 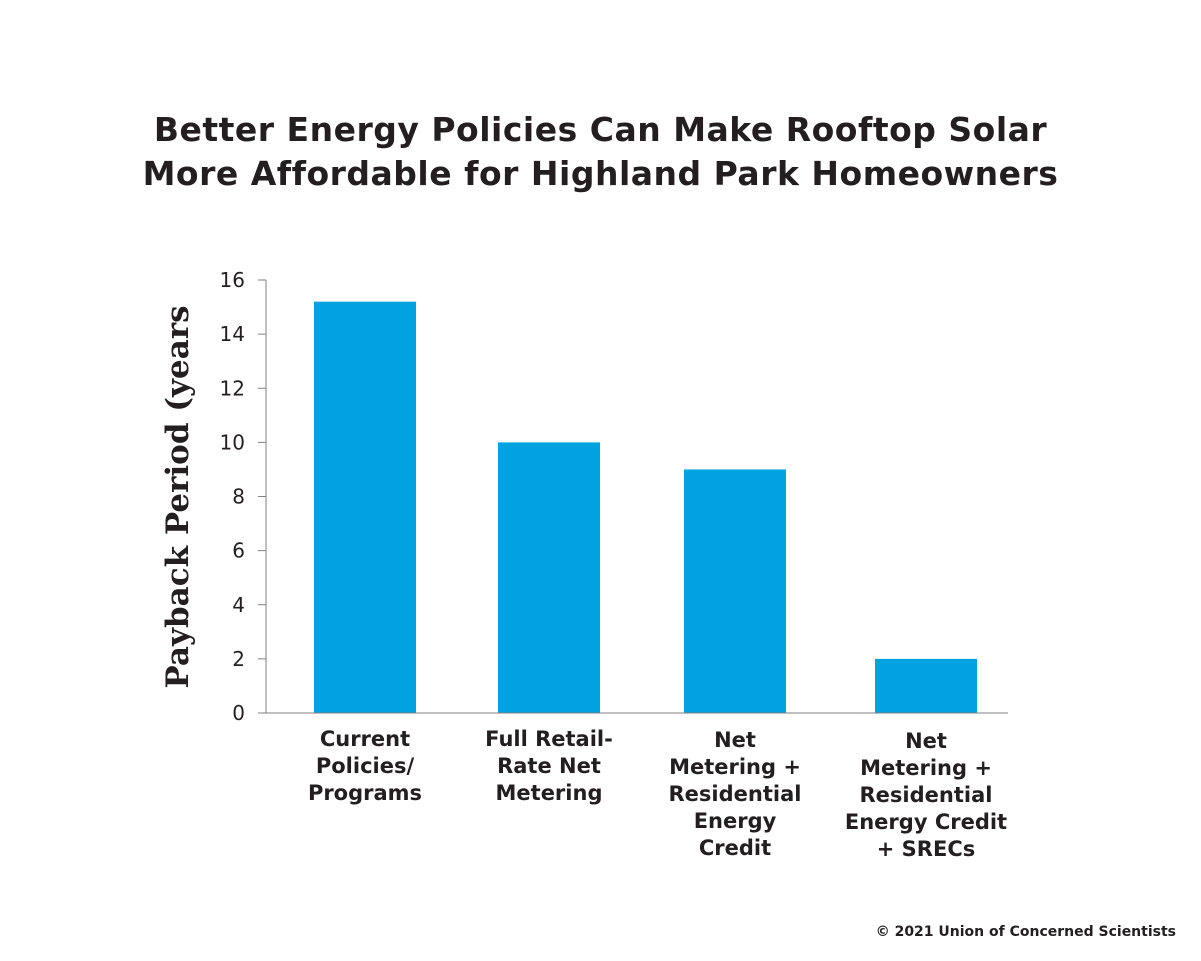 I want to click on x-tick-label-line: + SRECs, so click(x=926, y=849).